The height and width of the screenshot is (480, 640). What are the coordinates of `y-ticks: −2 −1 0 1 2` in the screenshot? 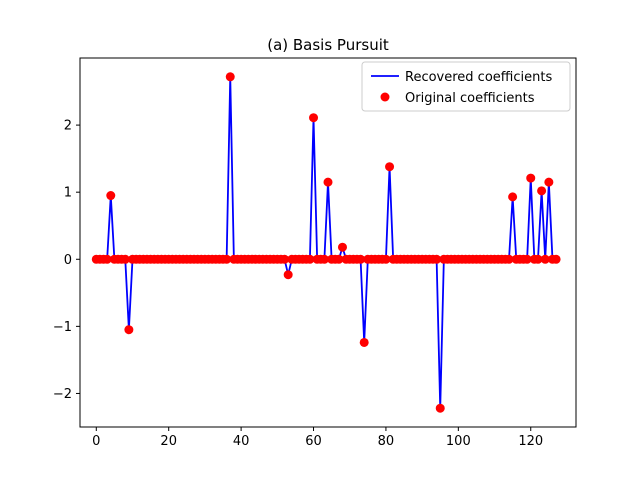 It's located at (66, 260).